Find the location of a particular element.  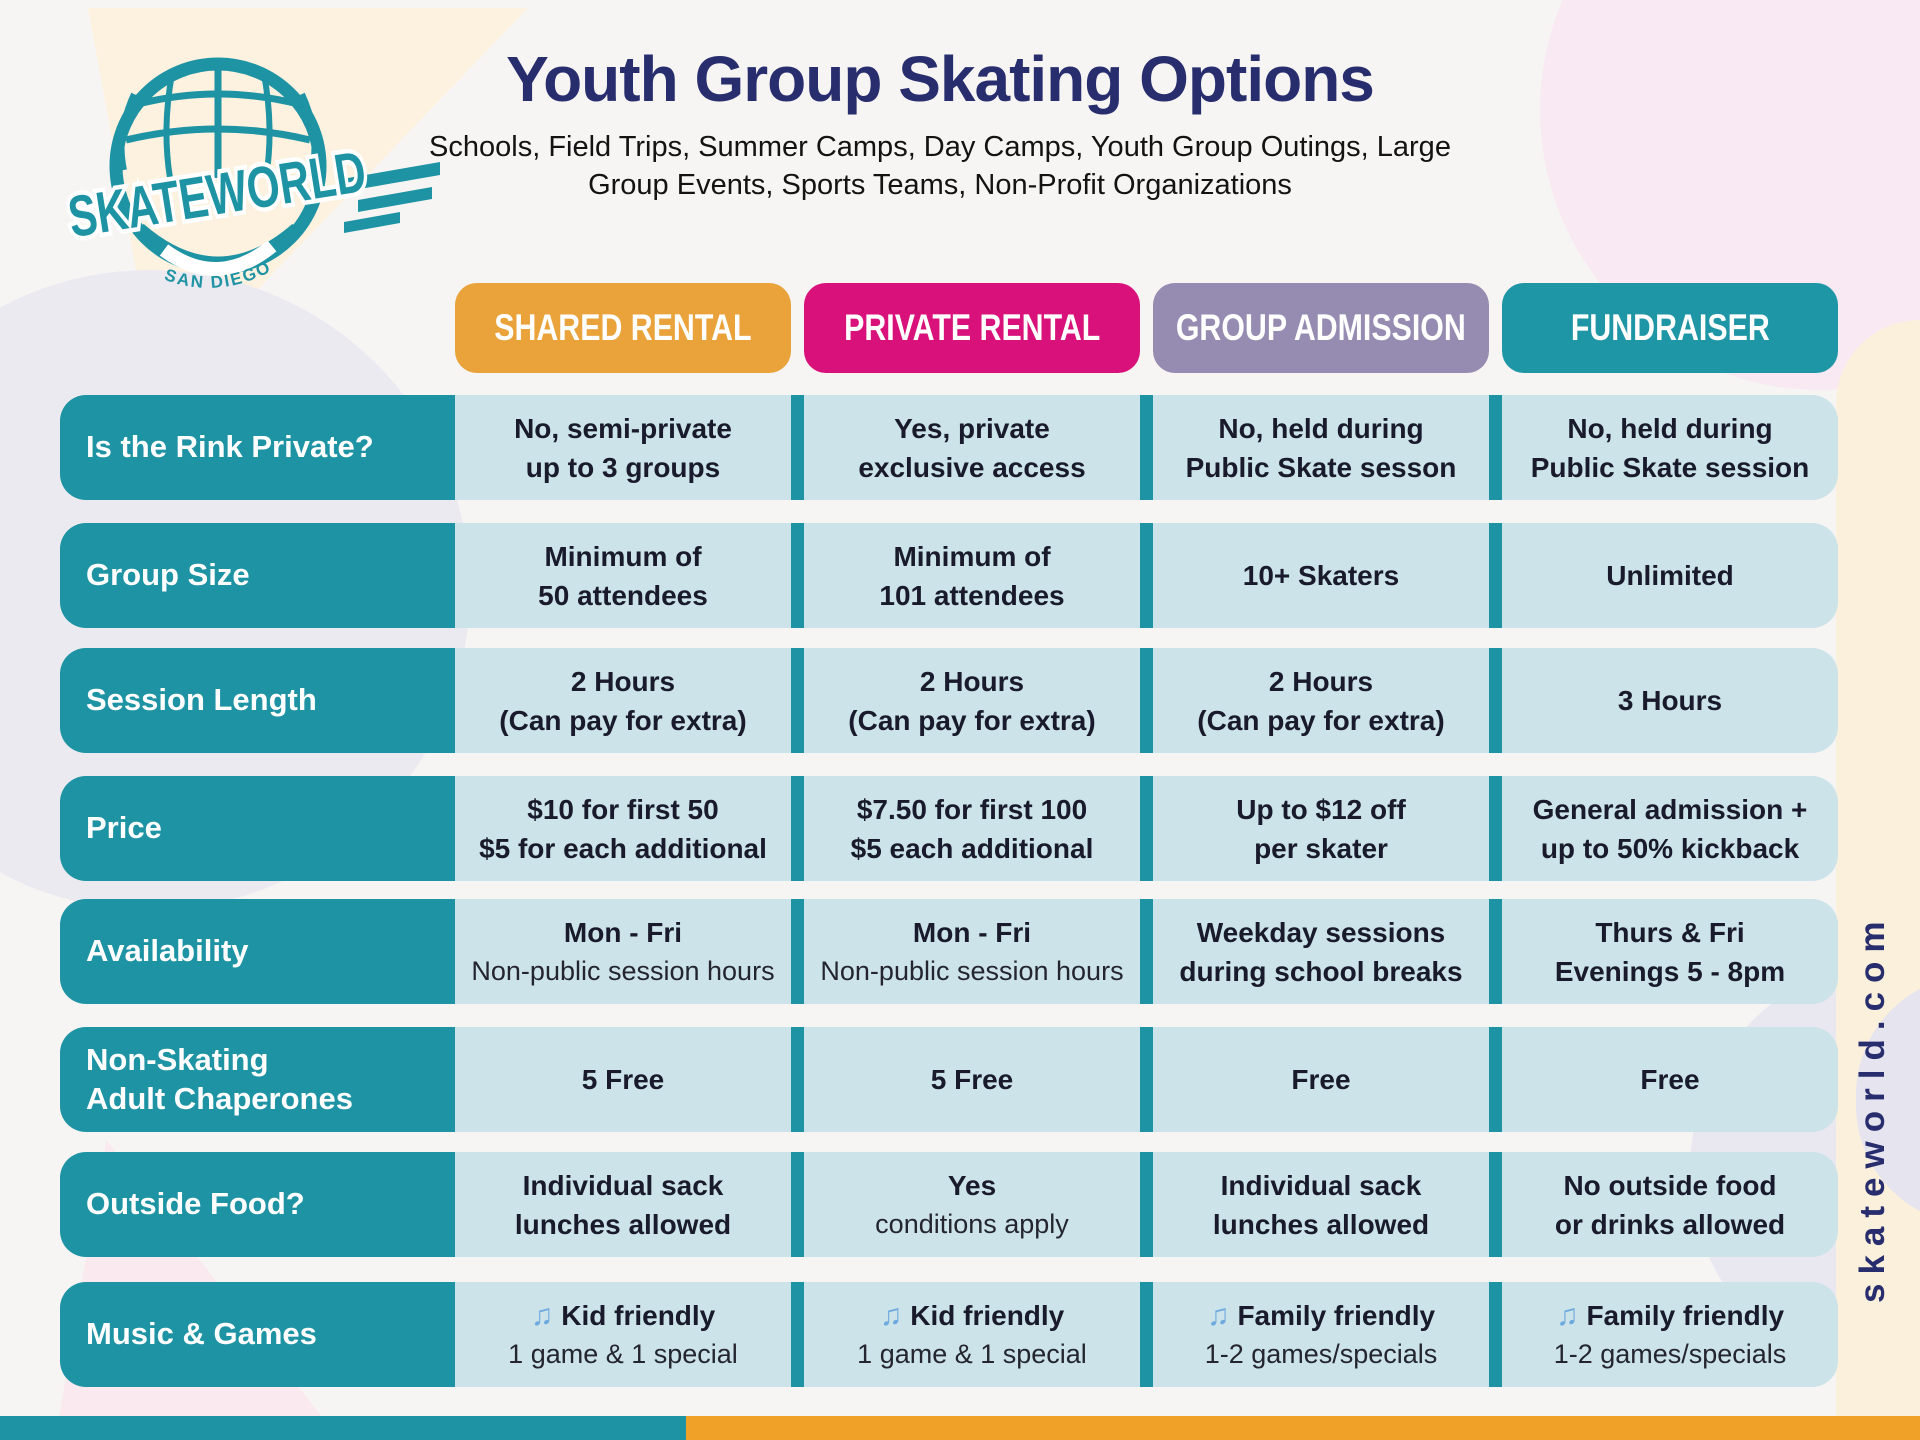

row-header: Price is located at coordinates (257, 828).